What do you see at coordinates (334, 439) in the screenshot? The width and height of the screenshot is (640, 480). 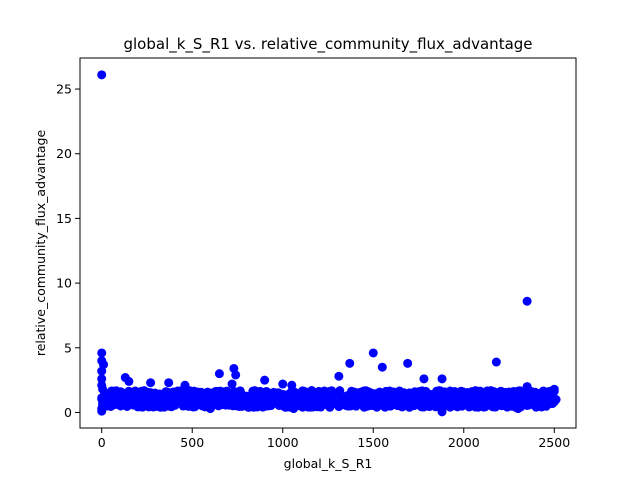 I see `x-axis-ticks: 0 500 1000 1500 2000 2500` at bounding box center [334, 439].